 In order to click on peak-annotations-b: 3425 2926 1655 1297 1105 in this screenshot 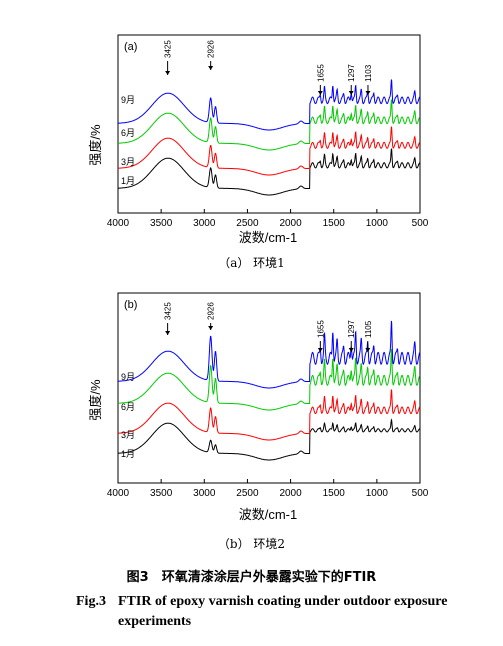, I will do `click(268, 327)`.